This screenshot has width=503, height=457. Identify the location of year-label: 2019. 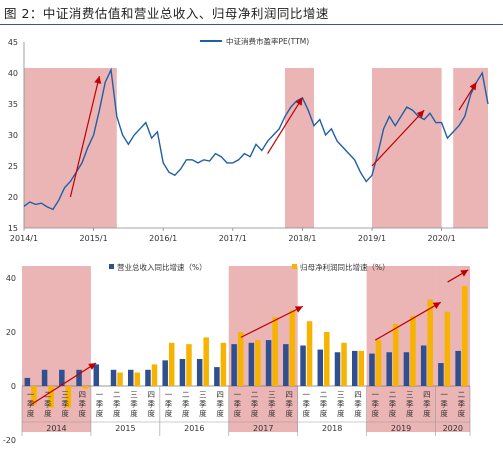
(401, 428).